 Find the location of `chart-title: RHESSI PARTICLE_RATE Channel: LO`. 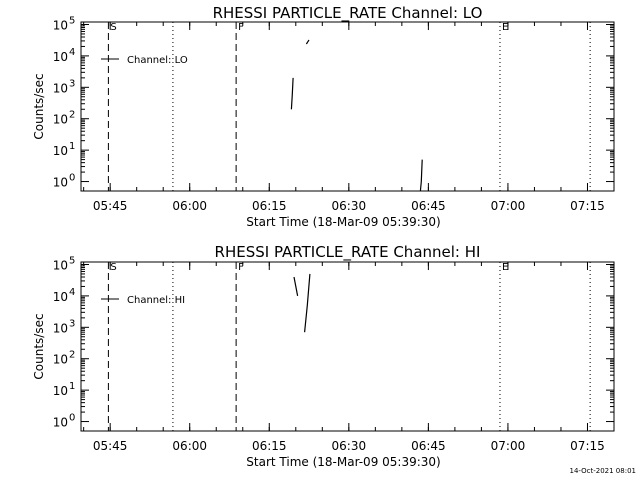

chart-title: RHESSI PARTICLE_RATE Channel: LO is located at coordinates (348, 13).